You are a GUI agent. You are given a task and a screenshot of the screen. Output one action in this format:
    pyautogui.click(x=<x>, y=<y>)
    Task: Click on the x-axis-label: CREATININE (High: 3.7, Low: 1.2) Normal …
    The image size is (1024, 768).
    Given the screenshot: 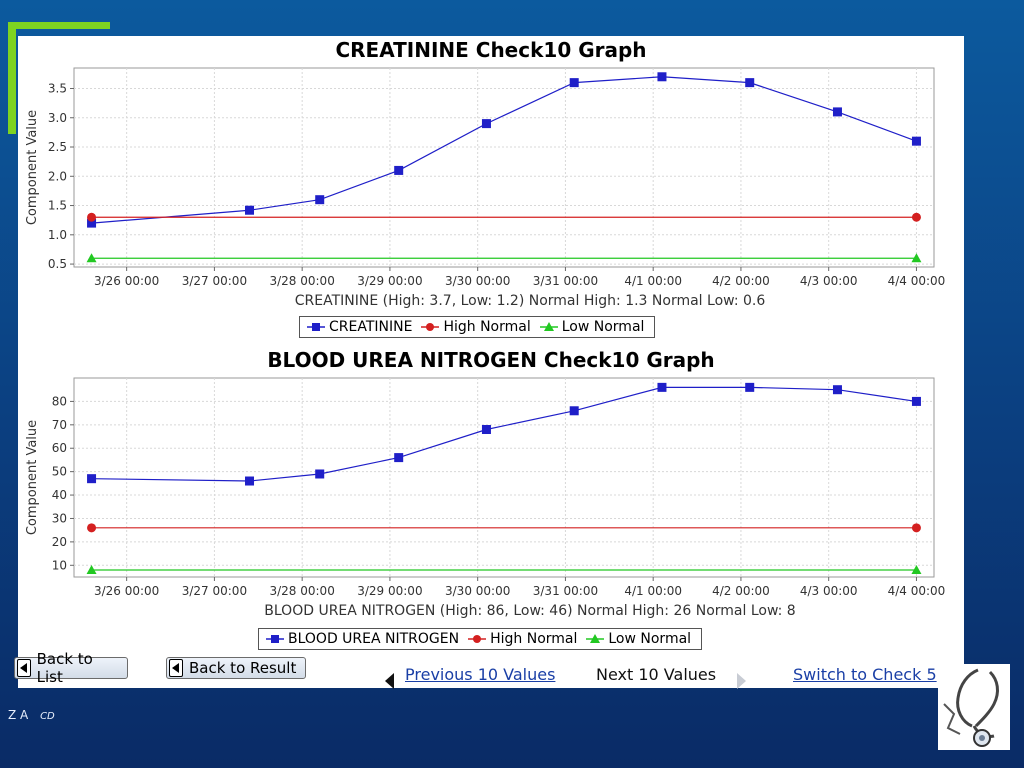 What is the action you would take?
    pyautogui.click(x=530, y=301)
    